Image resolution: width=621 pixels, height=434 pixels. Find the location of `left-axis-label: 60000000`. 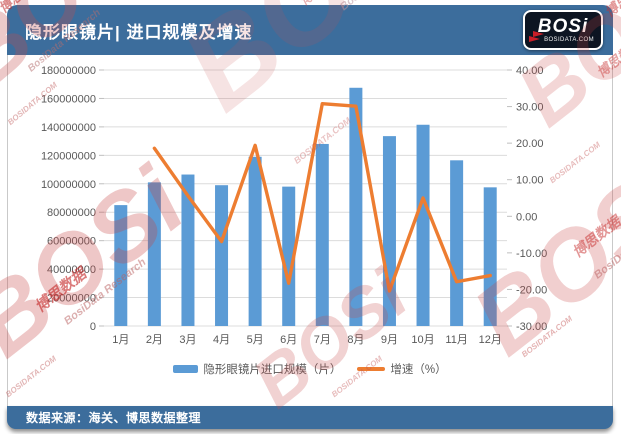

left-axis-label: 60000000 is located at coordinates (71, 242).